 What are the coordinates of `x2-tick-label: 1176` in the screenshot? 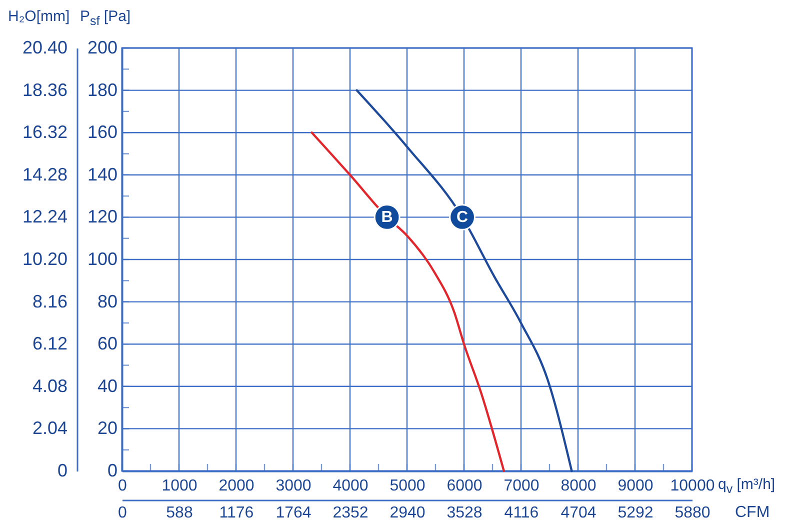 It's located at (236, 513).